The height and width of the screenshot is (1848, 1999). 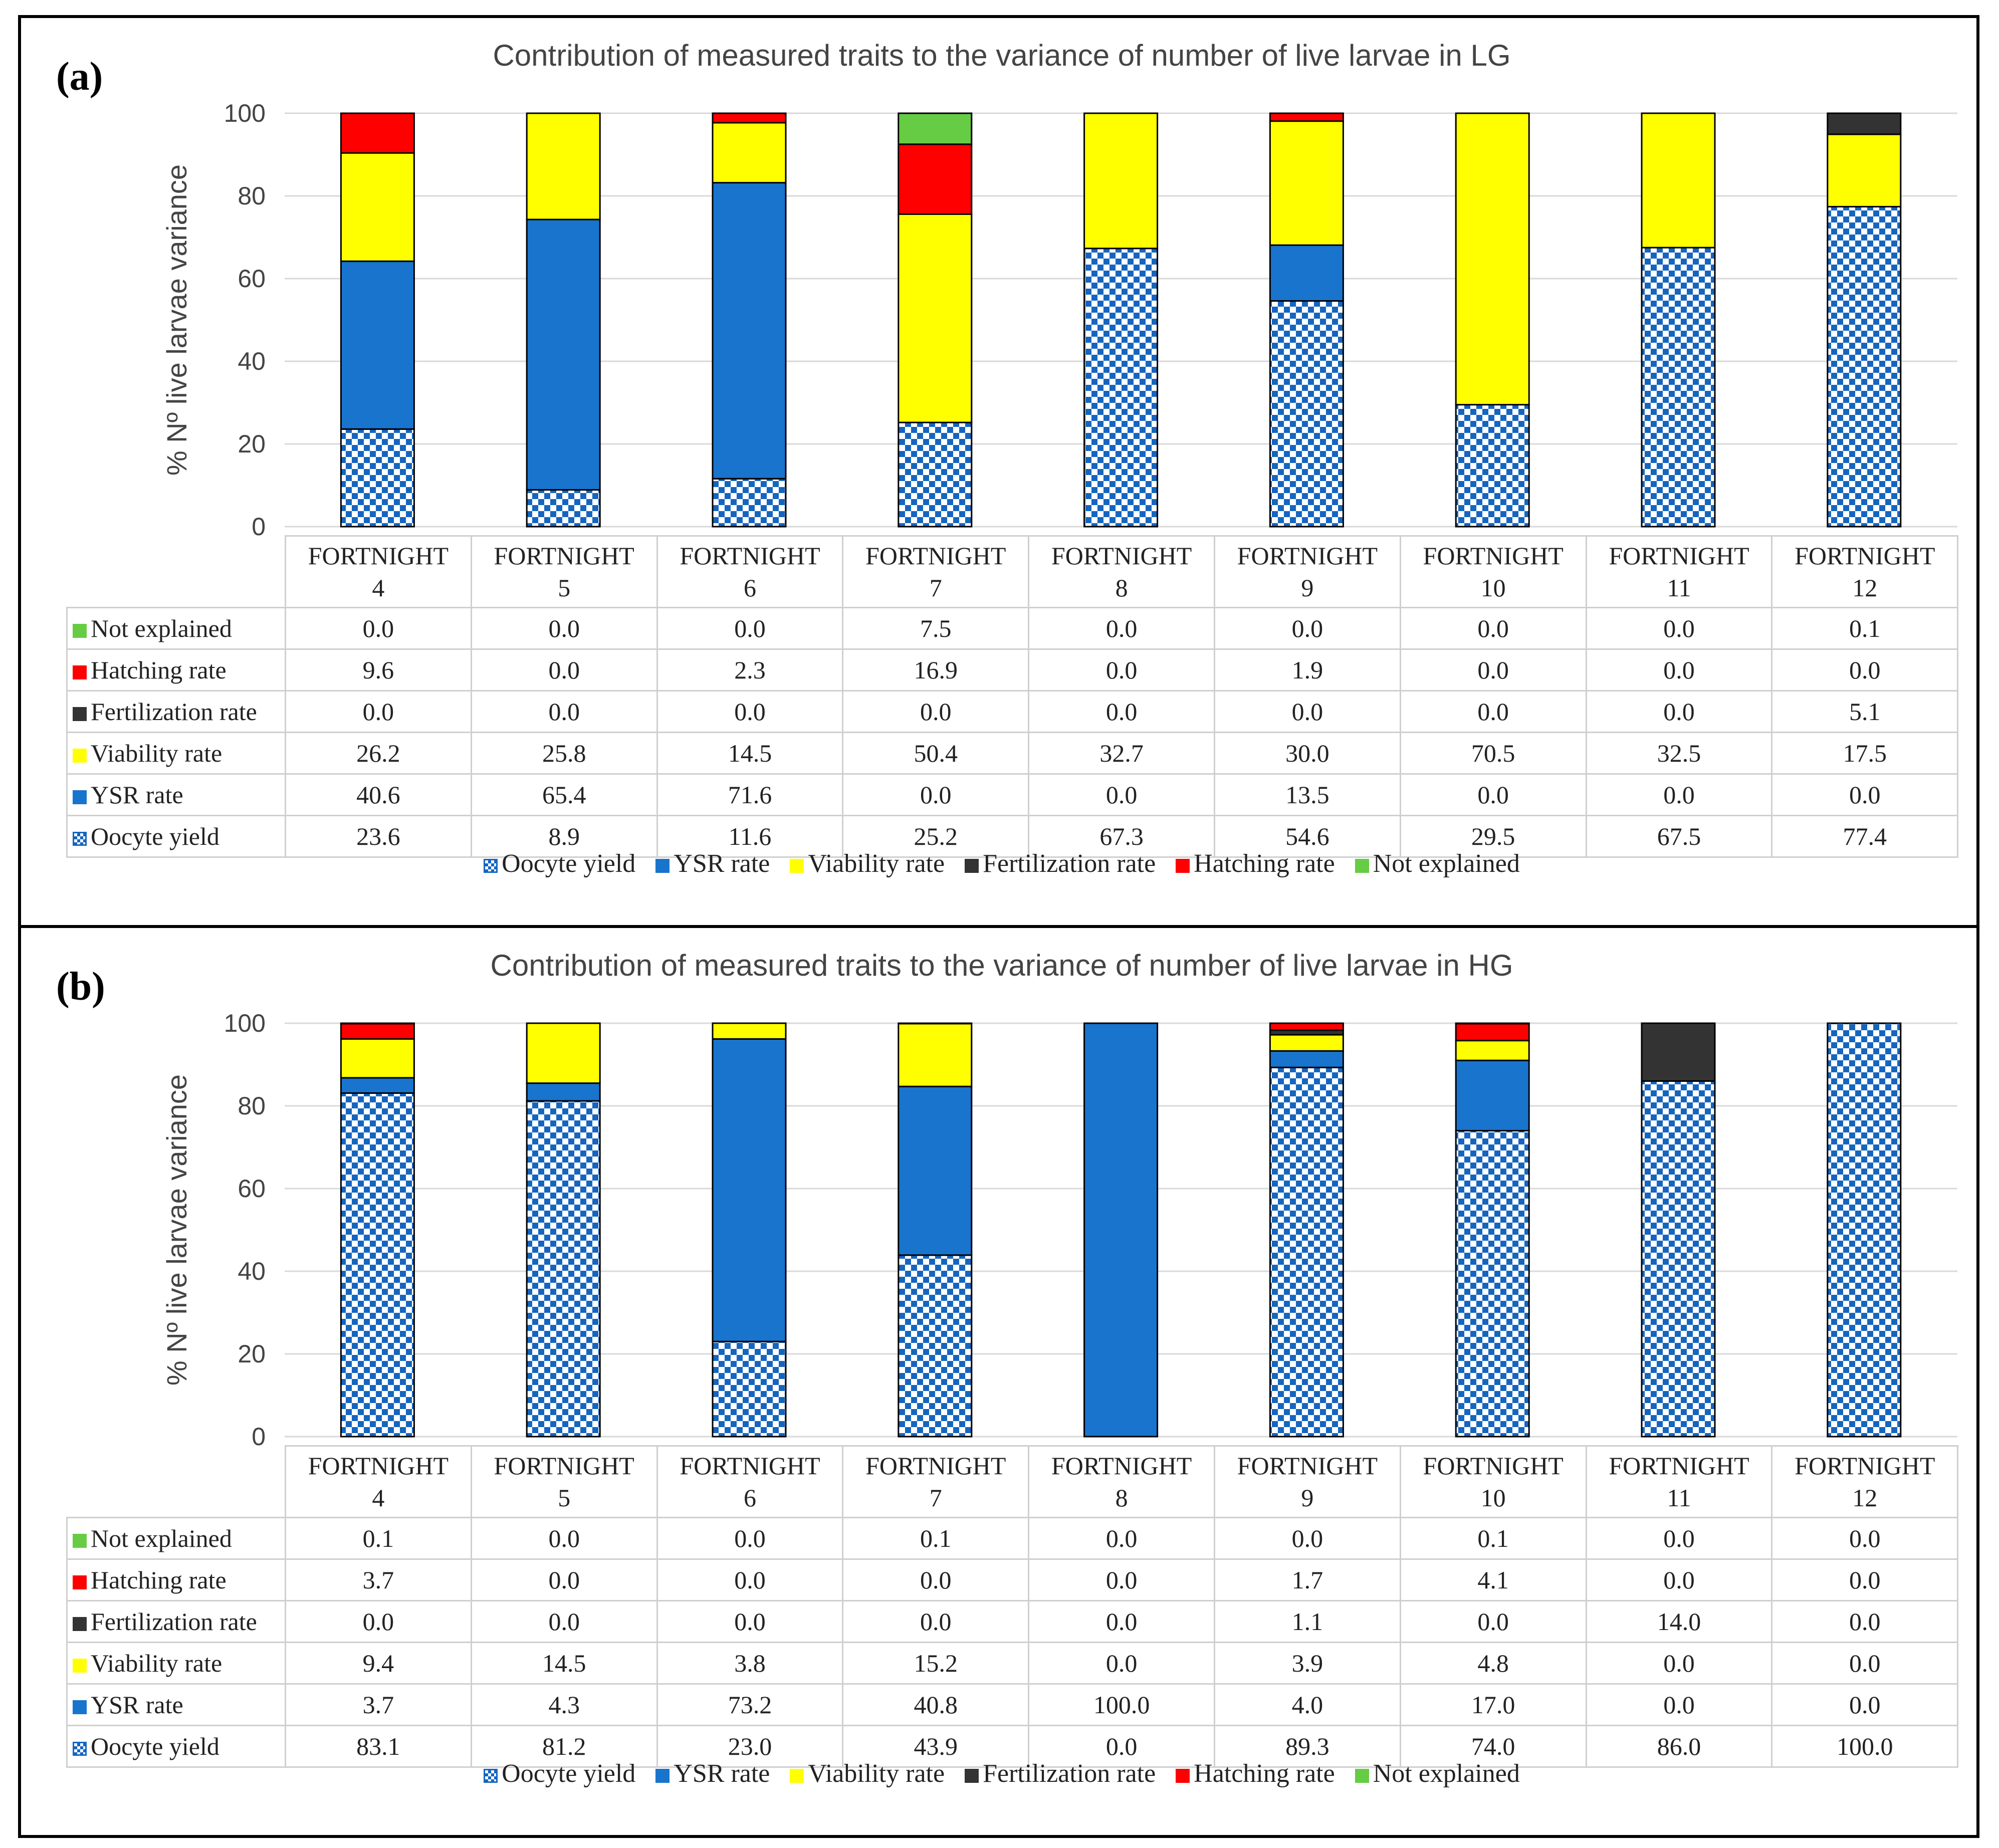 What do you see at coordinates (176, 753) in the screenshot?
I see `row-label: Viability rate` at bounding box center [176, 753].